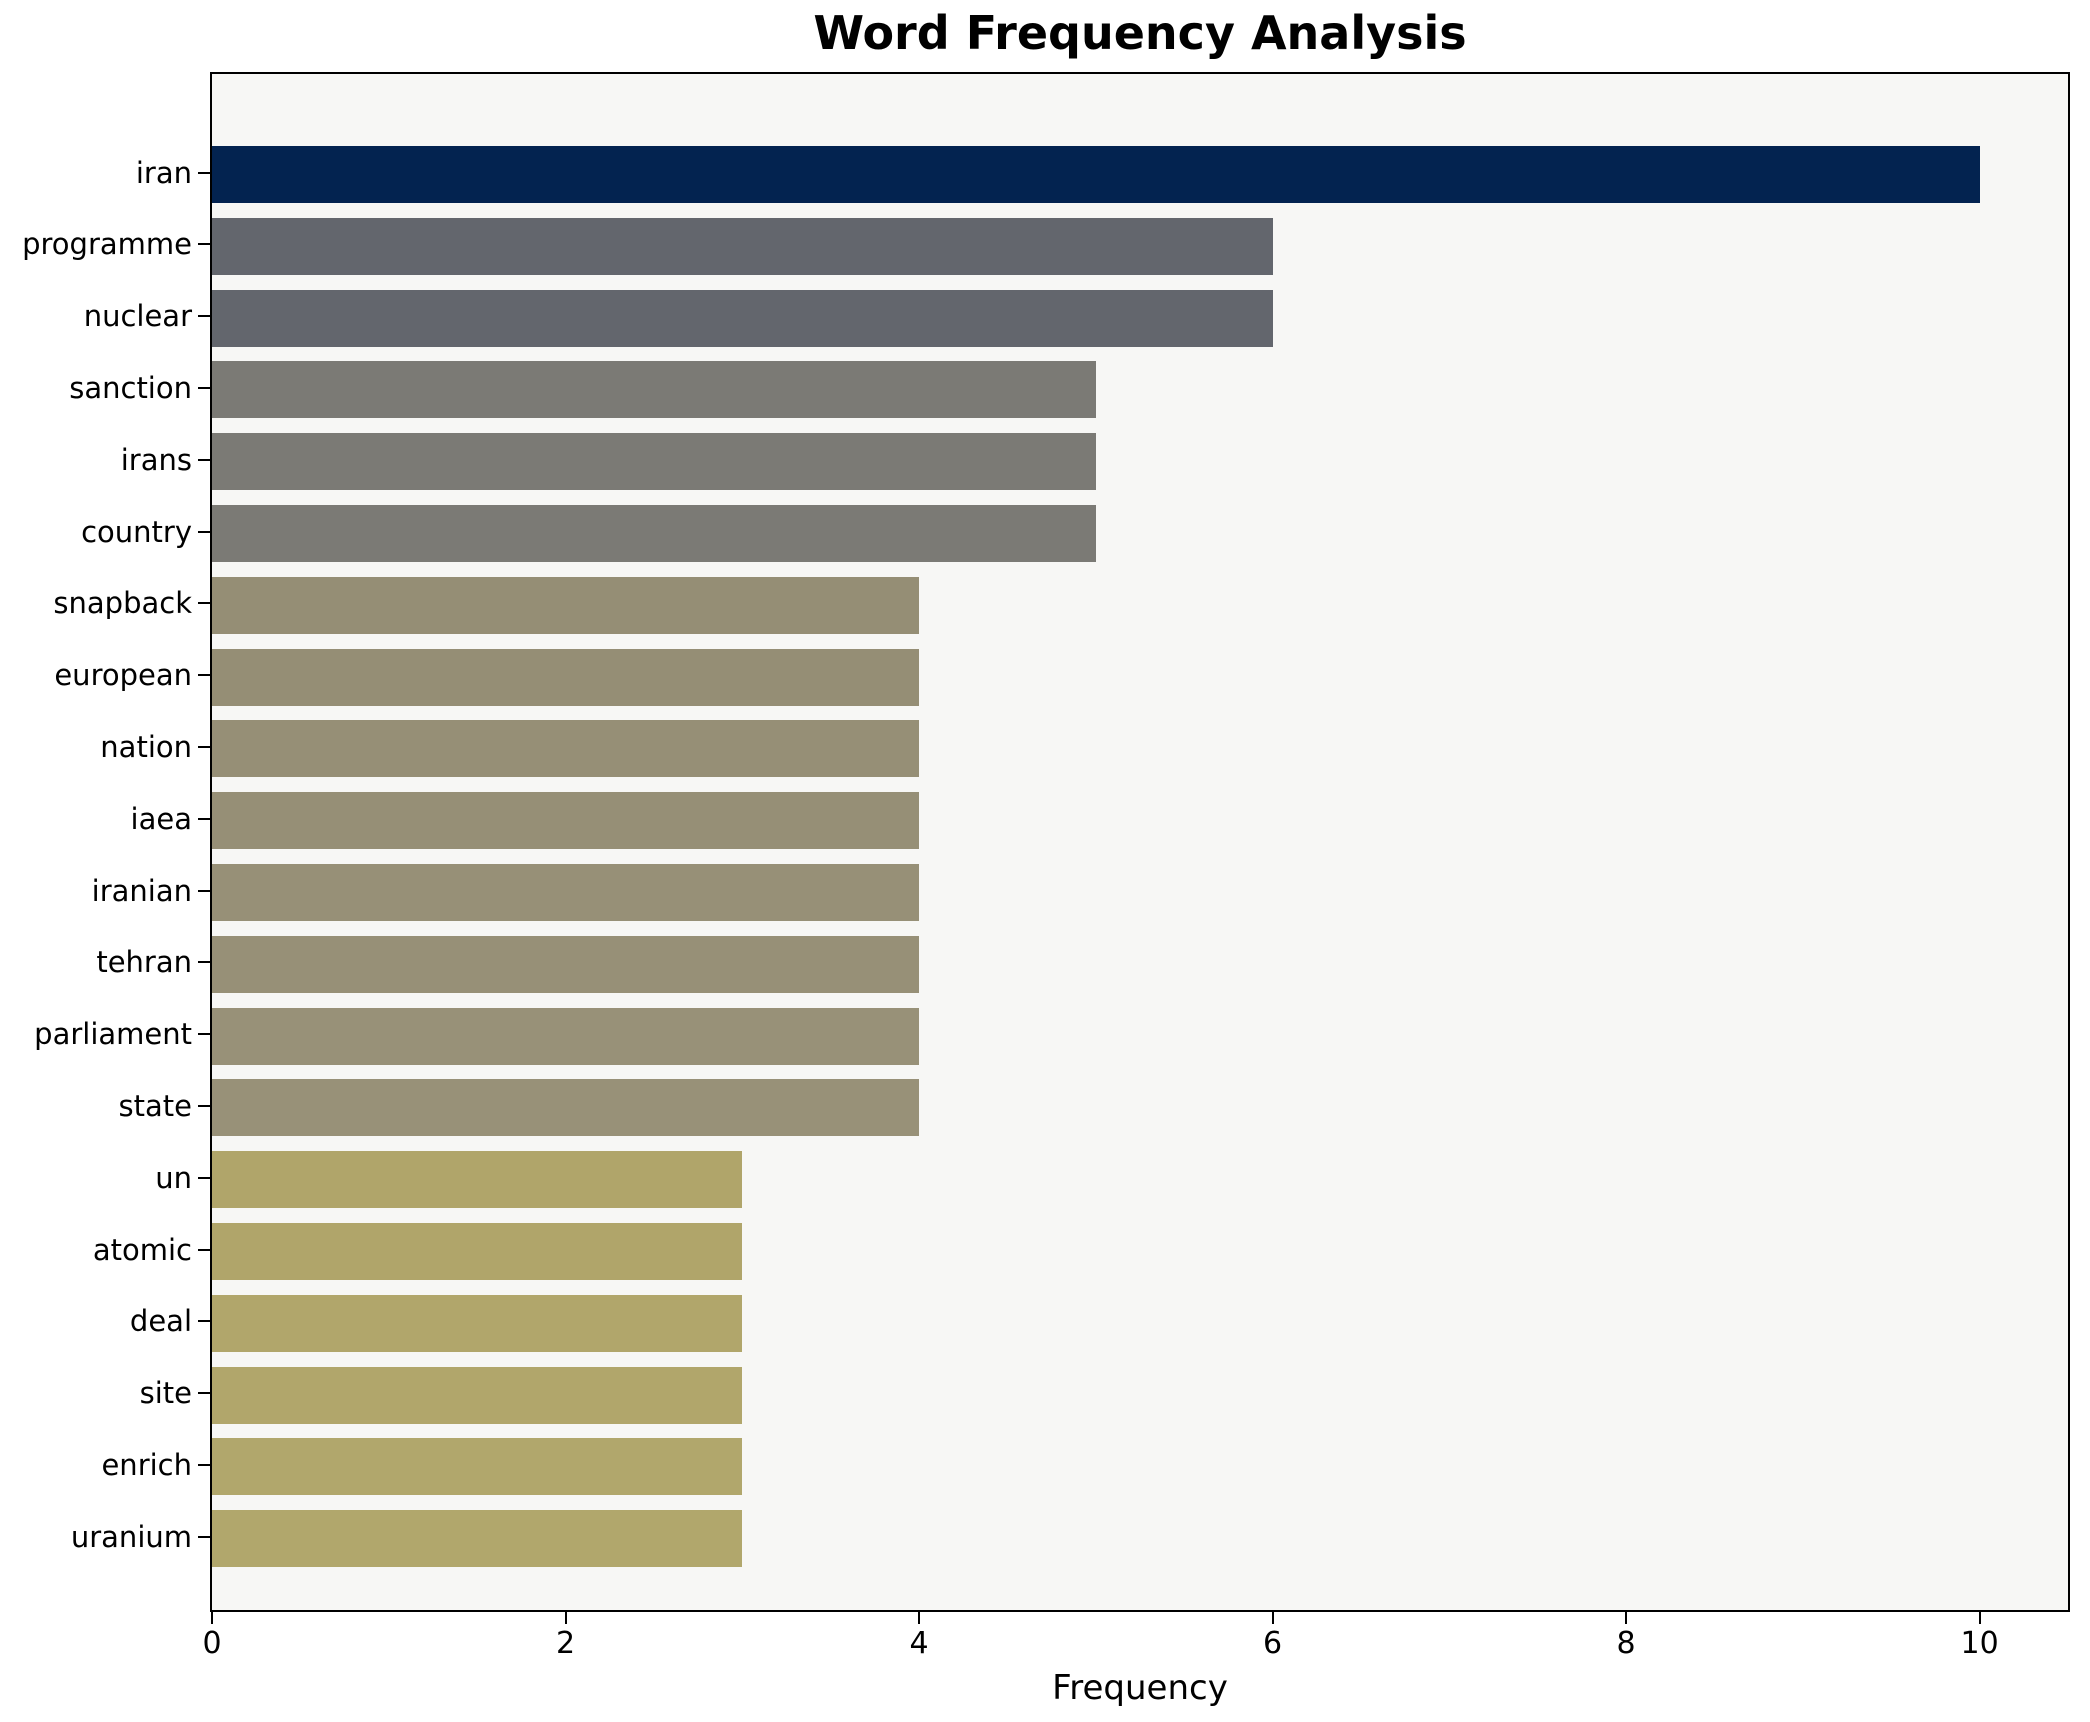 The width and height of the screenshot is (2090, 1722). I want to click on y-tick-label-un: un, so click(173, 1177).